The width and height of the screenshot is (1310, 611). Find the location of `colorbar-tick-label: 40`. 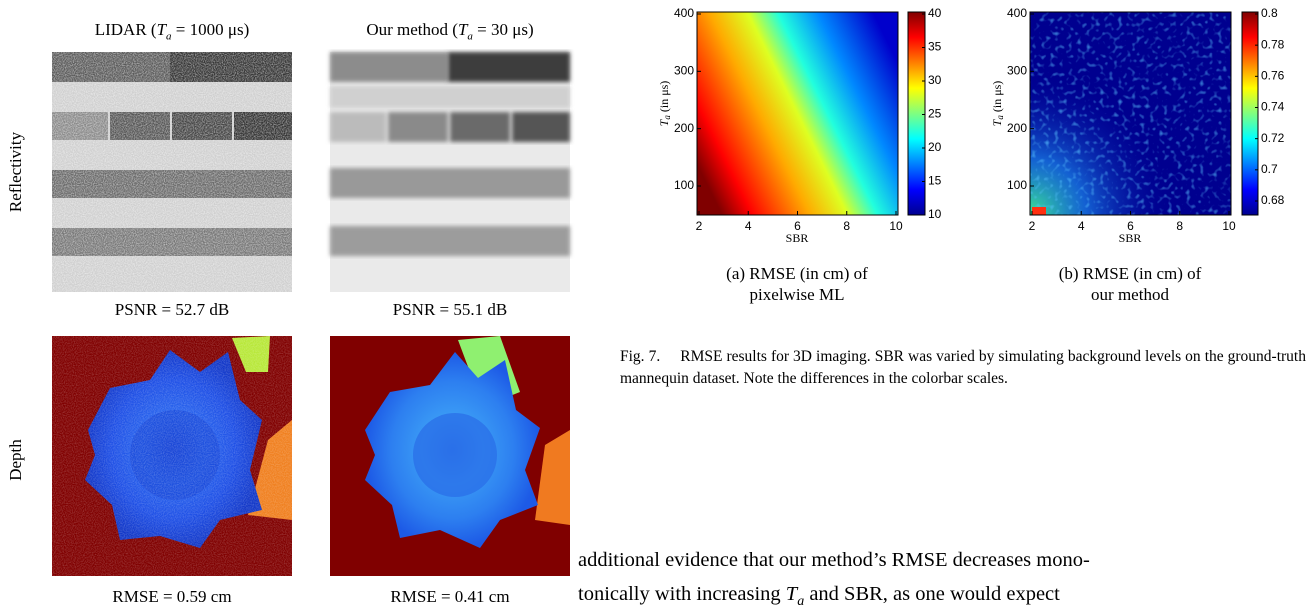

colorbar-tick-label: 40 is located at coordinates (935, 13).